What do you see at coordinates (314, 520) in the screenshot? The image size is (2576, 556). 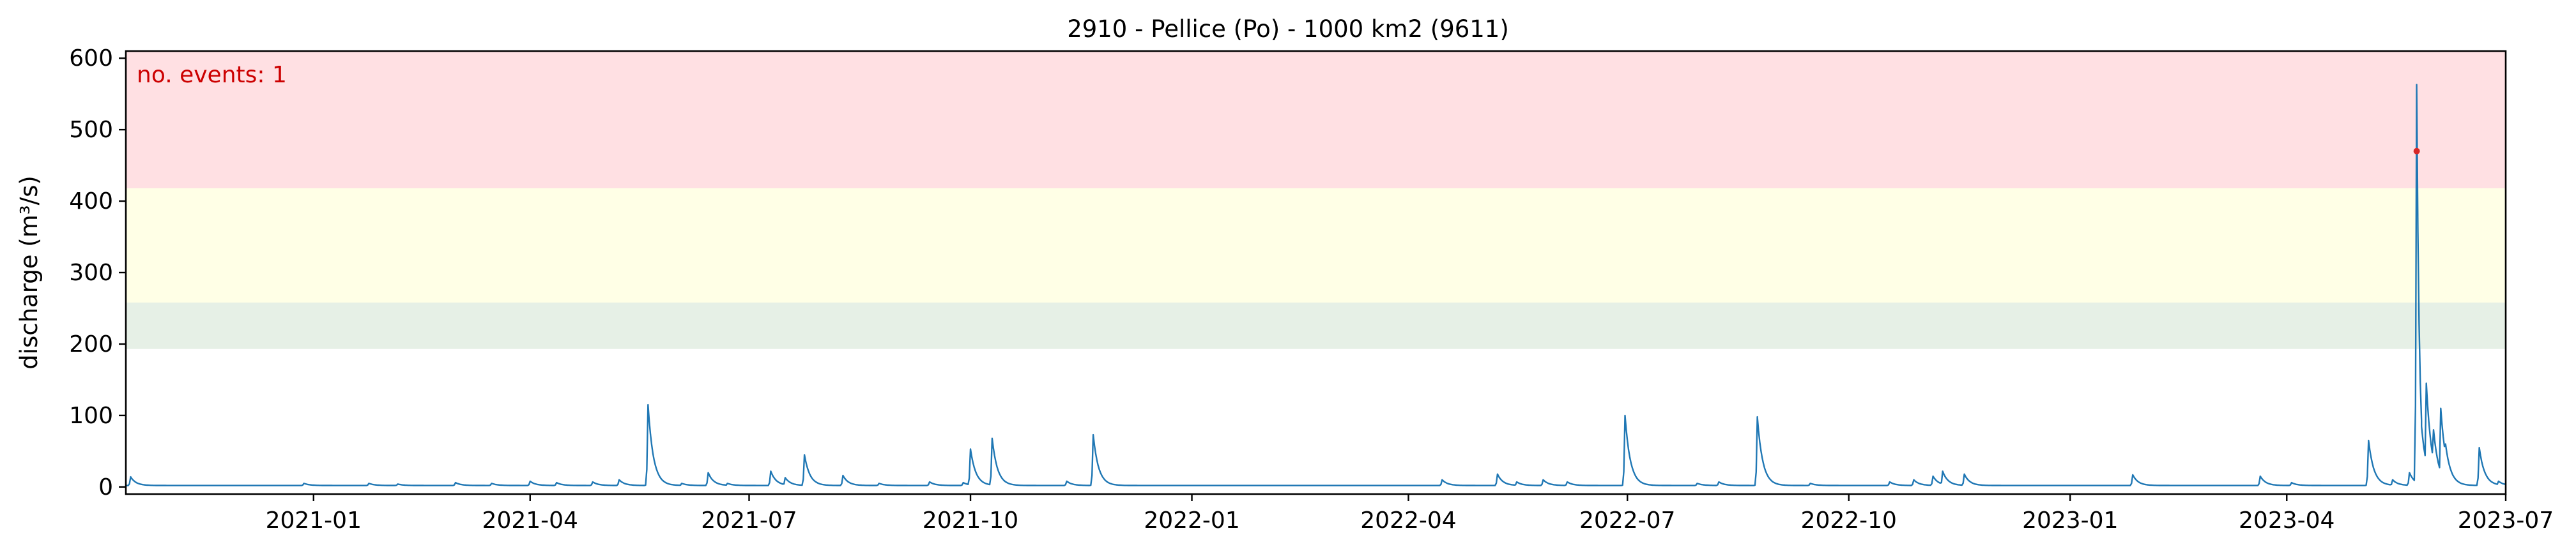 I see `x-tick-label: 2021-01` at bounding box center [314, 520].